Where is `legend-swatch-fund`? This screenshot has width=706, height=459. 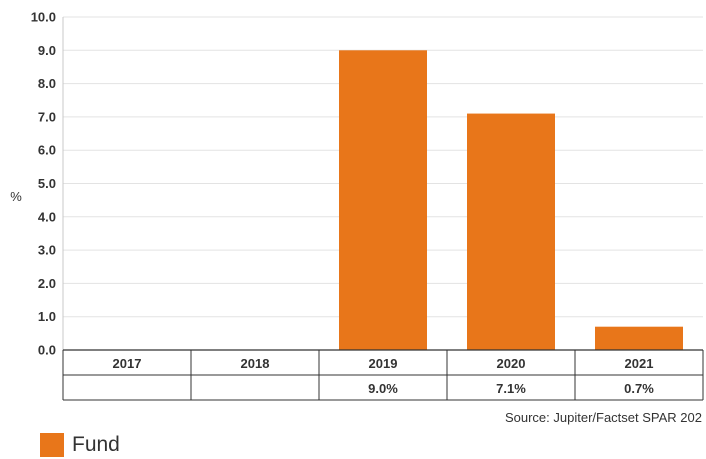 legend-swatch-fund is located at coordinates (52, 445).